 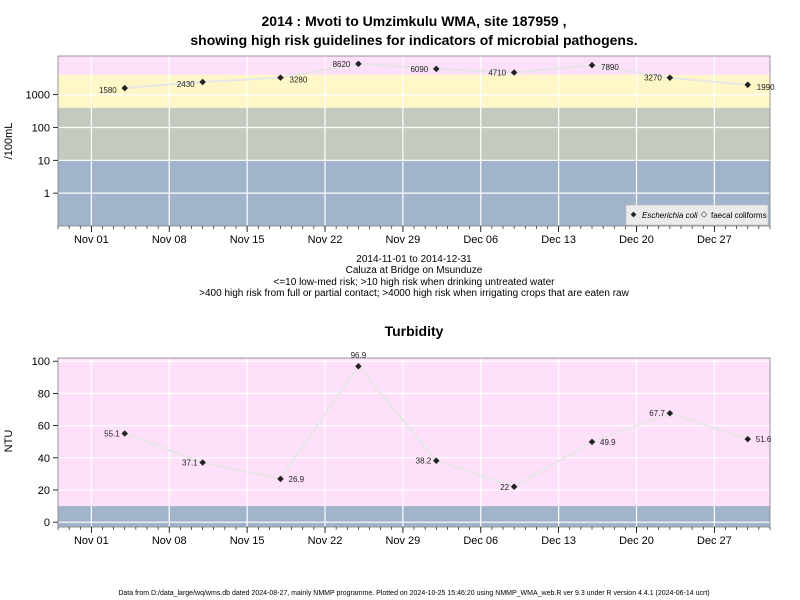 I want to click on chart1-y-axis-label: /100mL, so click(x=9, y=141).